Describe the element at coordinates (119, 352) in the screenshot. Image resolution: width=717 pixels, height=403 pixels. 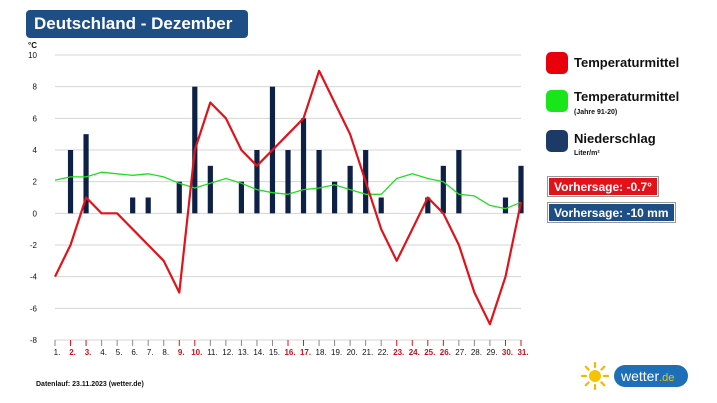
I see `x-tick-label: 5.` at that location.